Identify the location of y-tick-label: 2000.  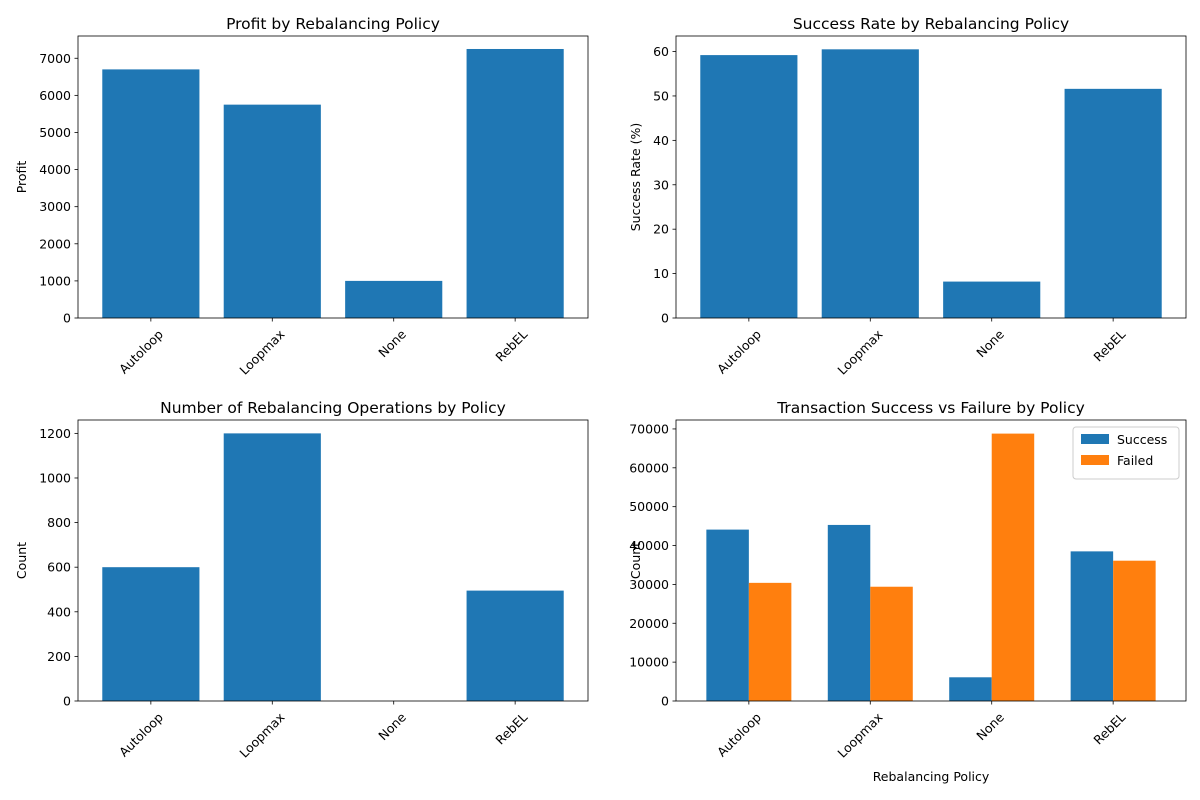
(55, 243).